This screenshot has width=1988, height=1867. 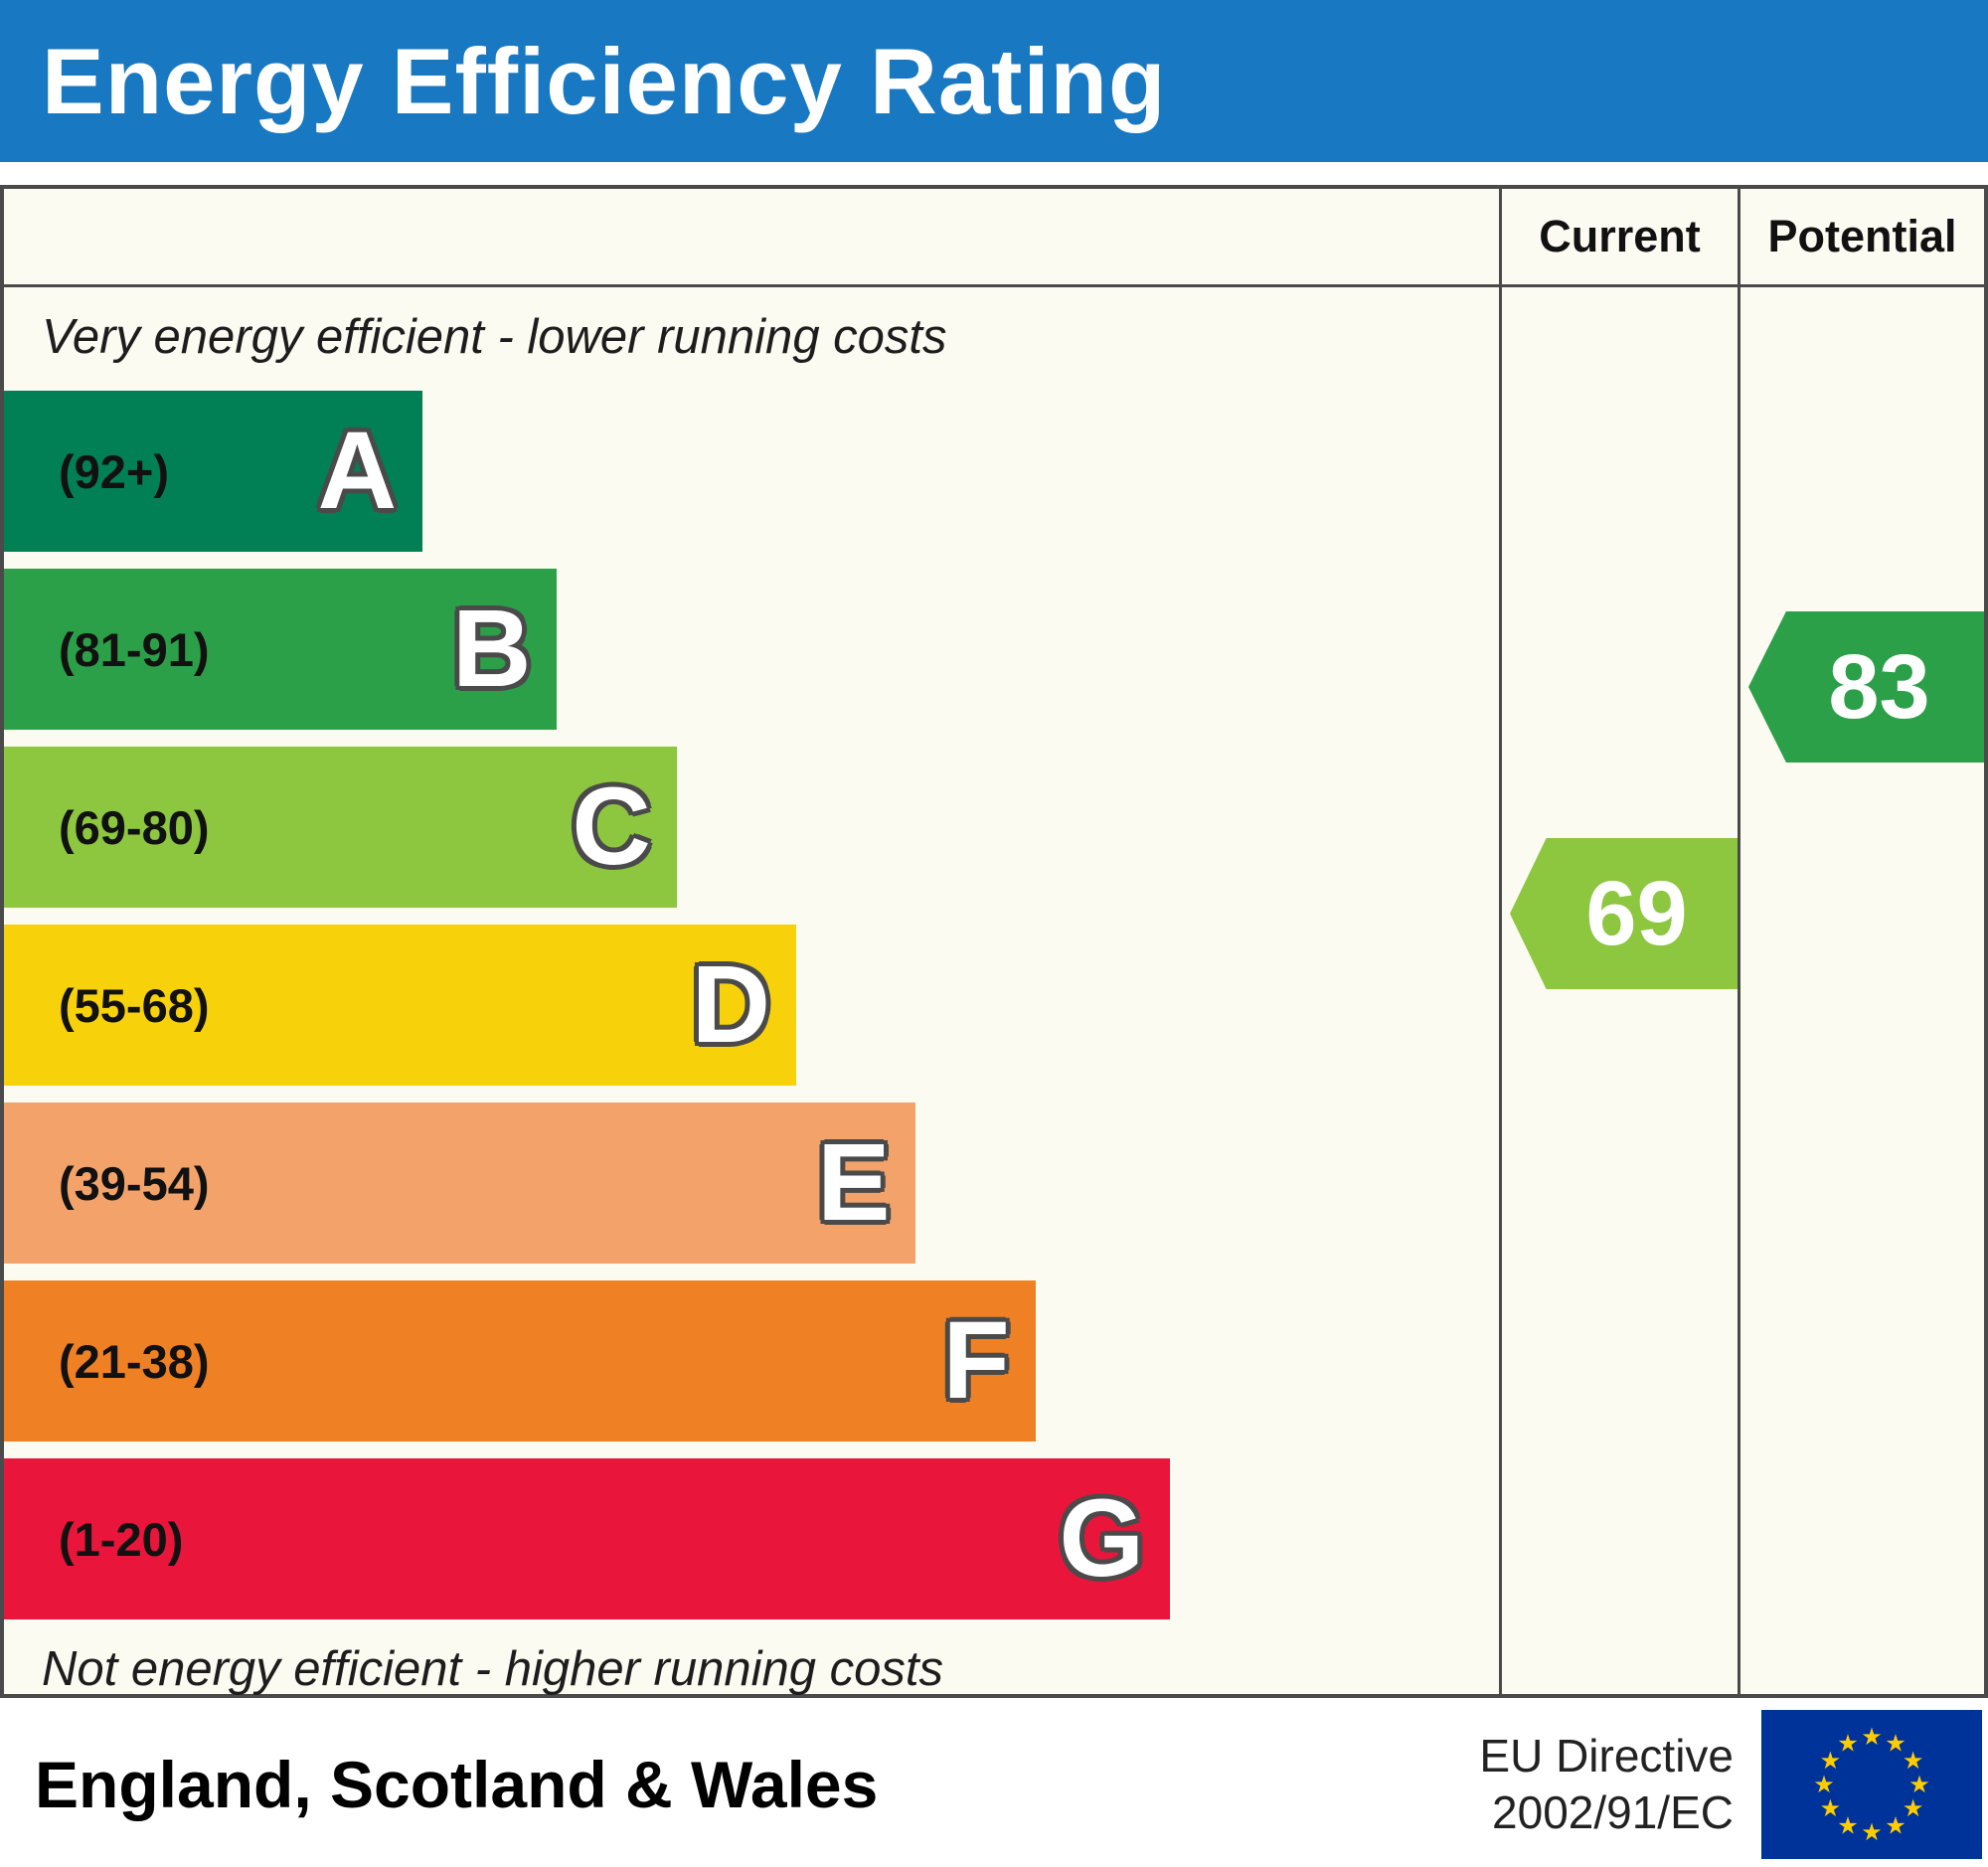 What do you see at coordinates (1879, 686) in the screenshot?
I see `potential-rating-value: 83` at bounding box center [1879, 686].